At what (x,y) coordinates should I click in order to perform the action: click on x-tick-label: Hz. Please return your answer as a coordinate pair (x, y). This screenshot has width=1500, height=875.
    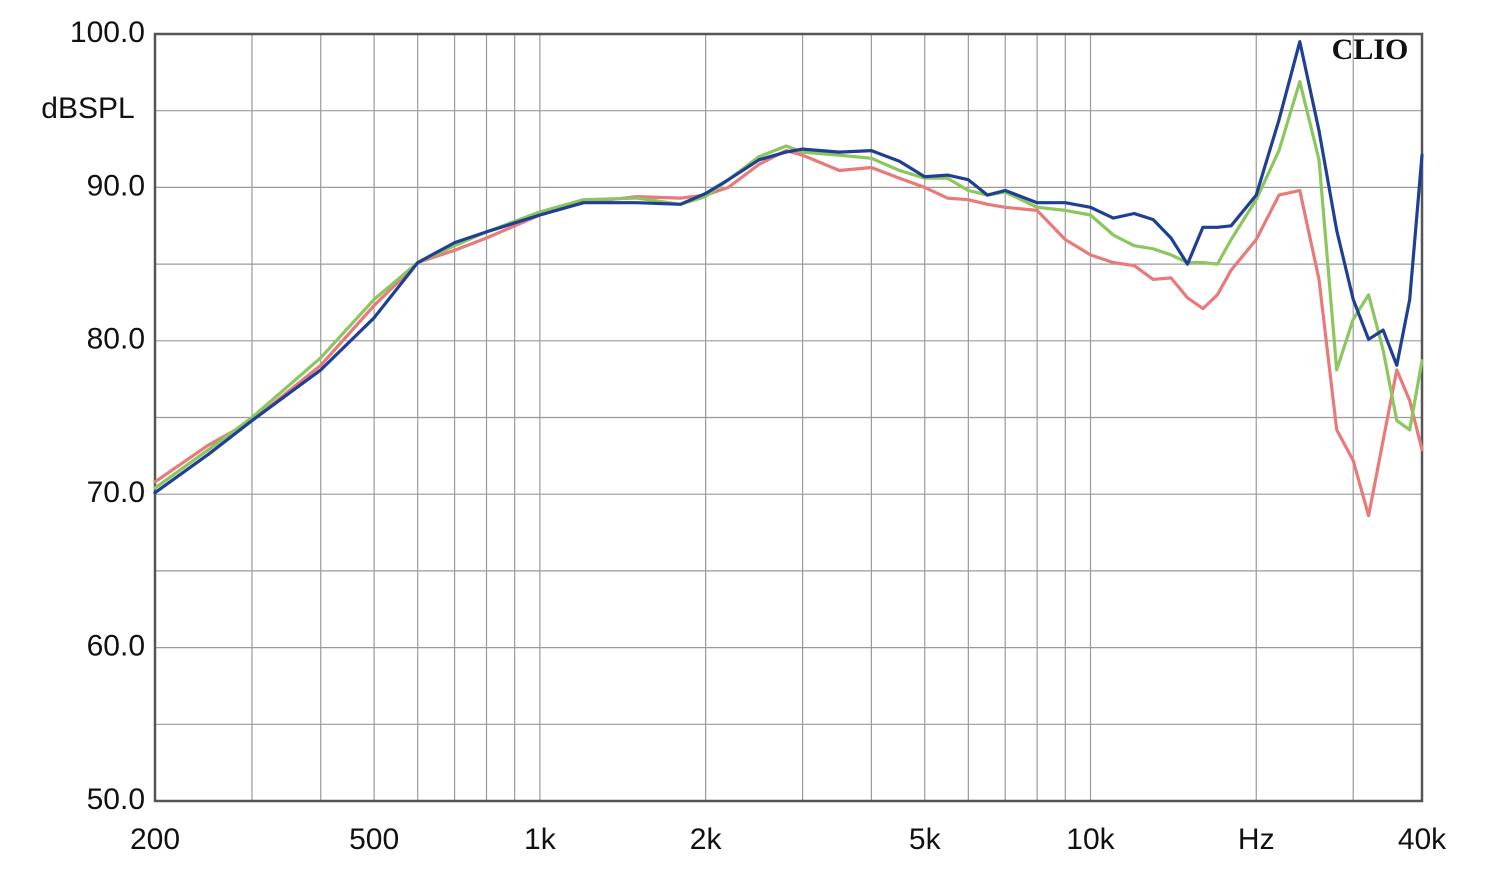
    Looking at the image, I should click on (1256, 839).